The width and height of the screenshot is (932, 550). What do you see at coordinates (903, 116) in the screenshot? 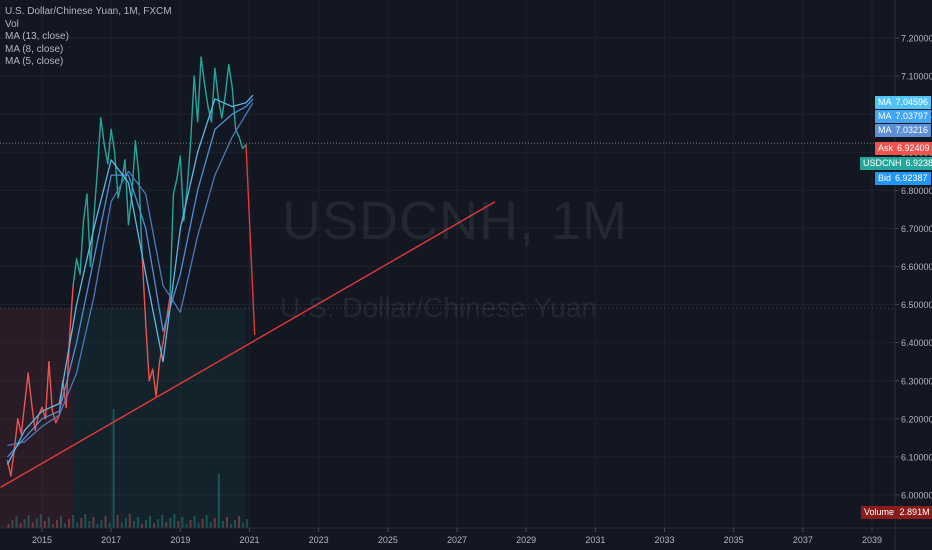
I see `price-tag-ma: MA 7.03797` at bounding box center [903, 116].